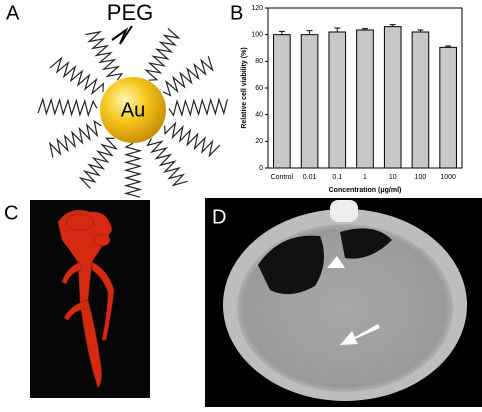 This screenshot has width=482, height=412. I want to click on core-label: Au, so click(133, 110).